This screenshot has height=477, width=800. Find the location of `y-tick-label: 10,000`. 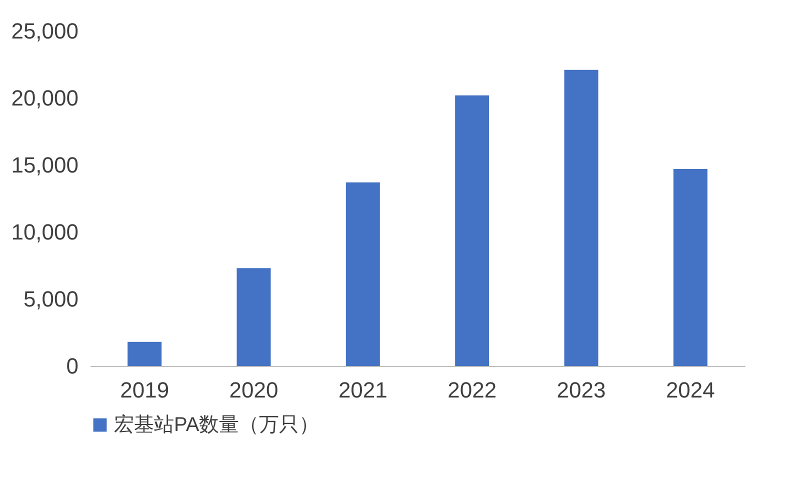

y-tick-label: 10,000 is located at coordinates (44, 232).